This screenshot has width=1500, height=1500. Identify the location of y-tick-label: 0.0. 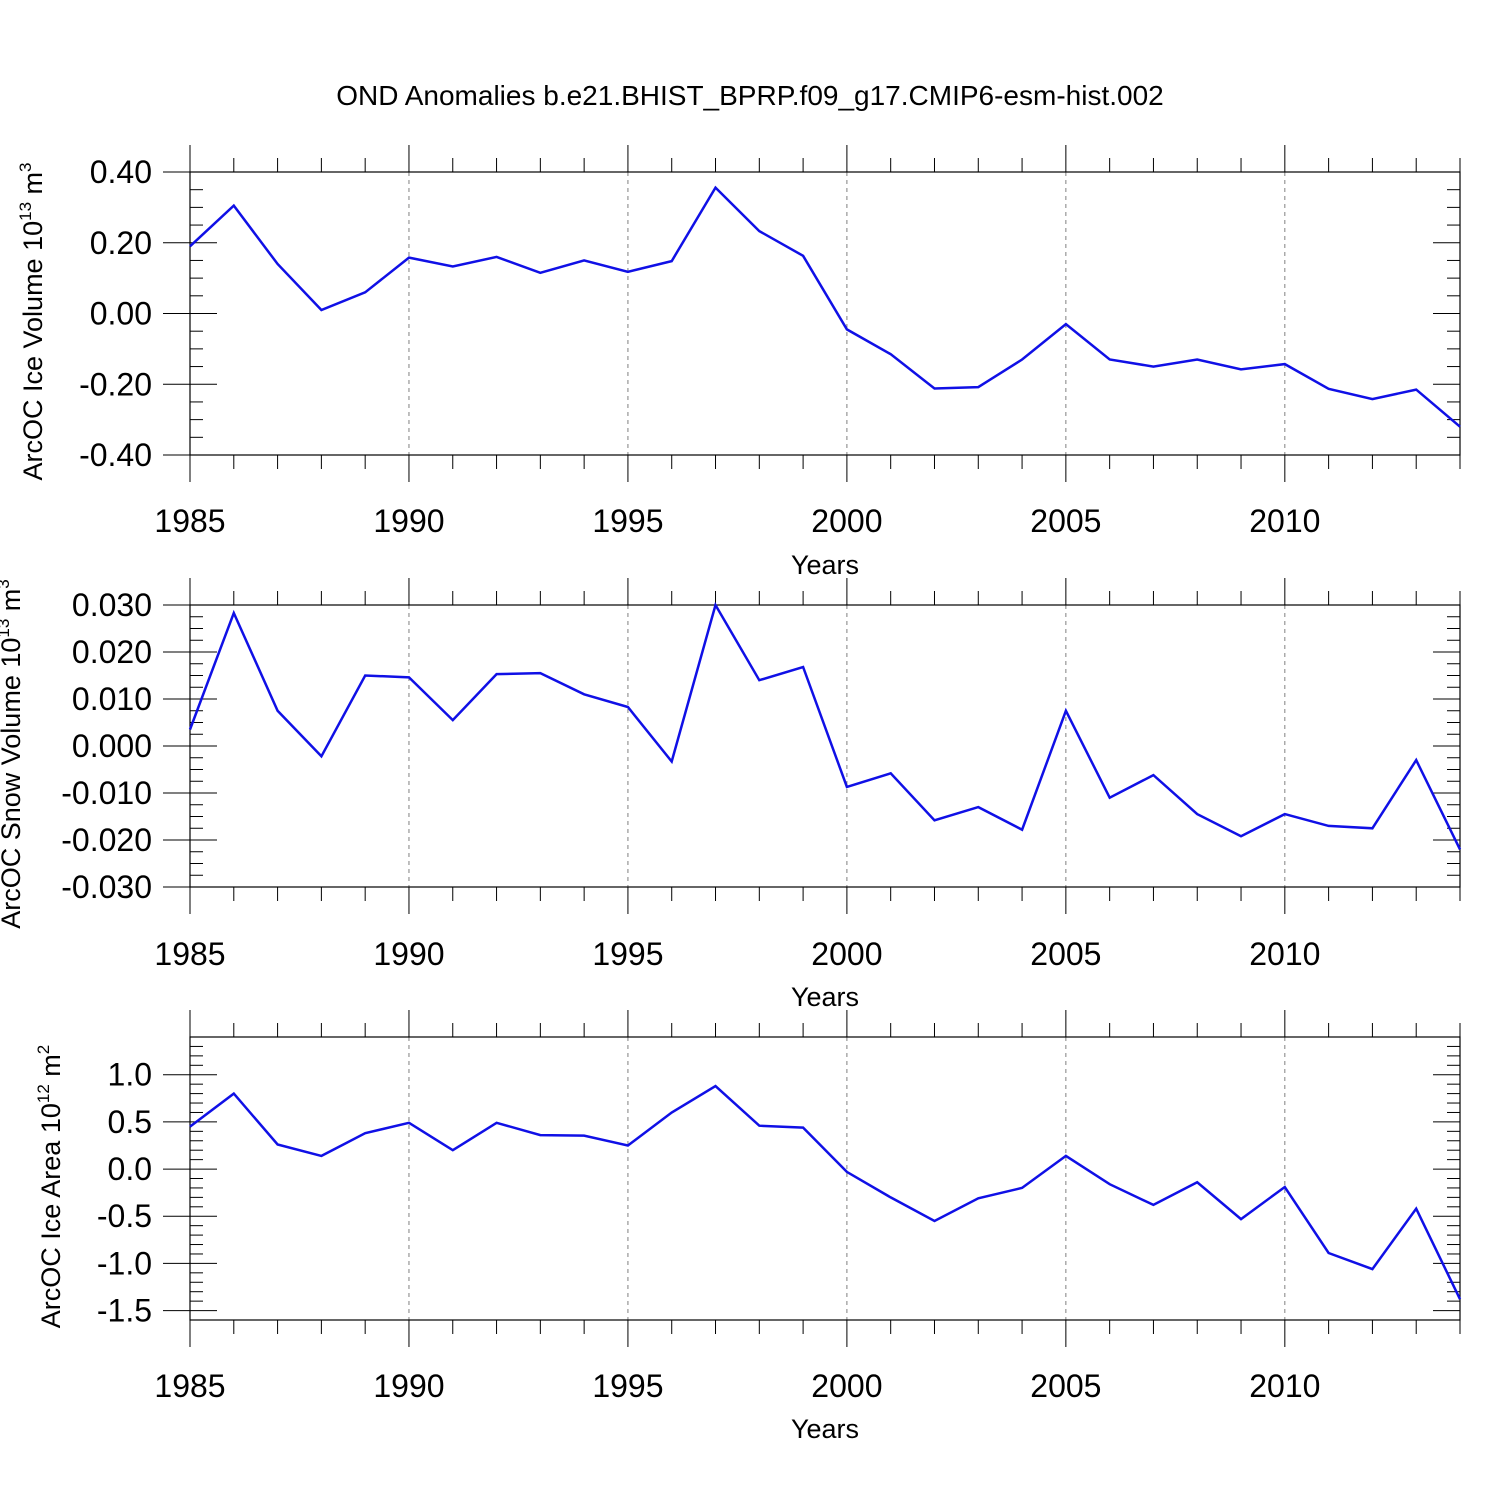
(130, 1169).